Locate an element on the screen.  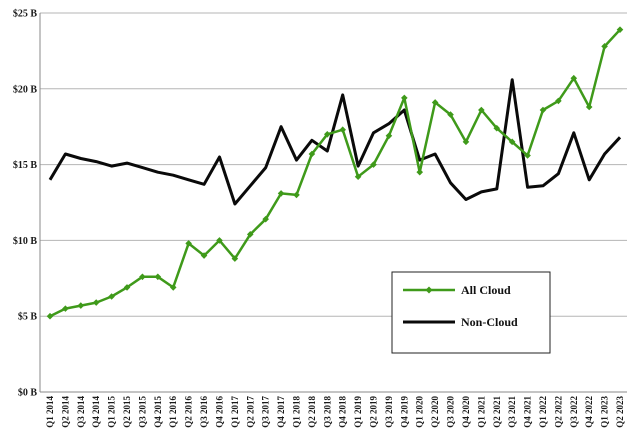
legend-label-all-cloud: All Cloud is located at coordinates (486, 290).